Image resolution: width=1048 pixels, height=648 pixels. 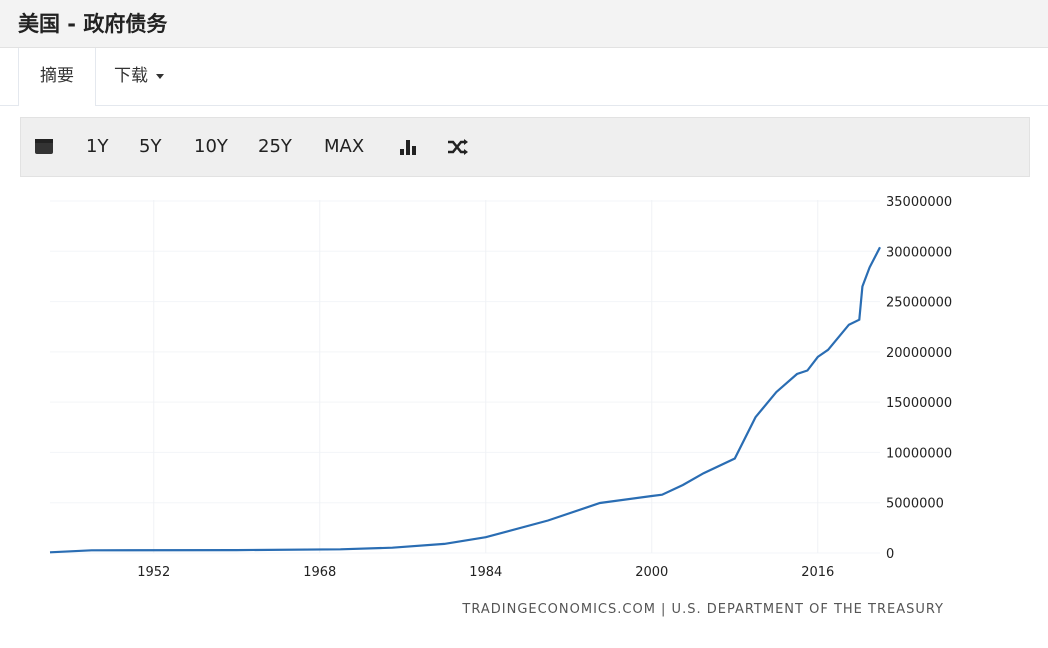 What do you see at coordinates (57, 77) in the screenshot?
I see `tab-summary: 摘要` at bounding box center [57, 77].